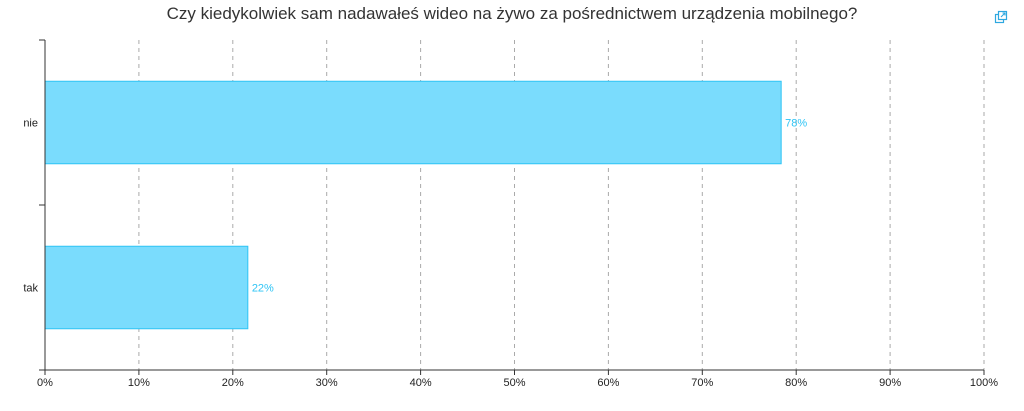 The width and height of the screenshot is (1024, 411). I want to click on copy-export-icon, so click(1001, 17).